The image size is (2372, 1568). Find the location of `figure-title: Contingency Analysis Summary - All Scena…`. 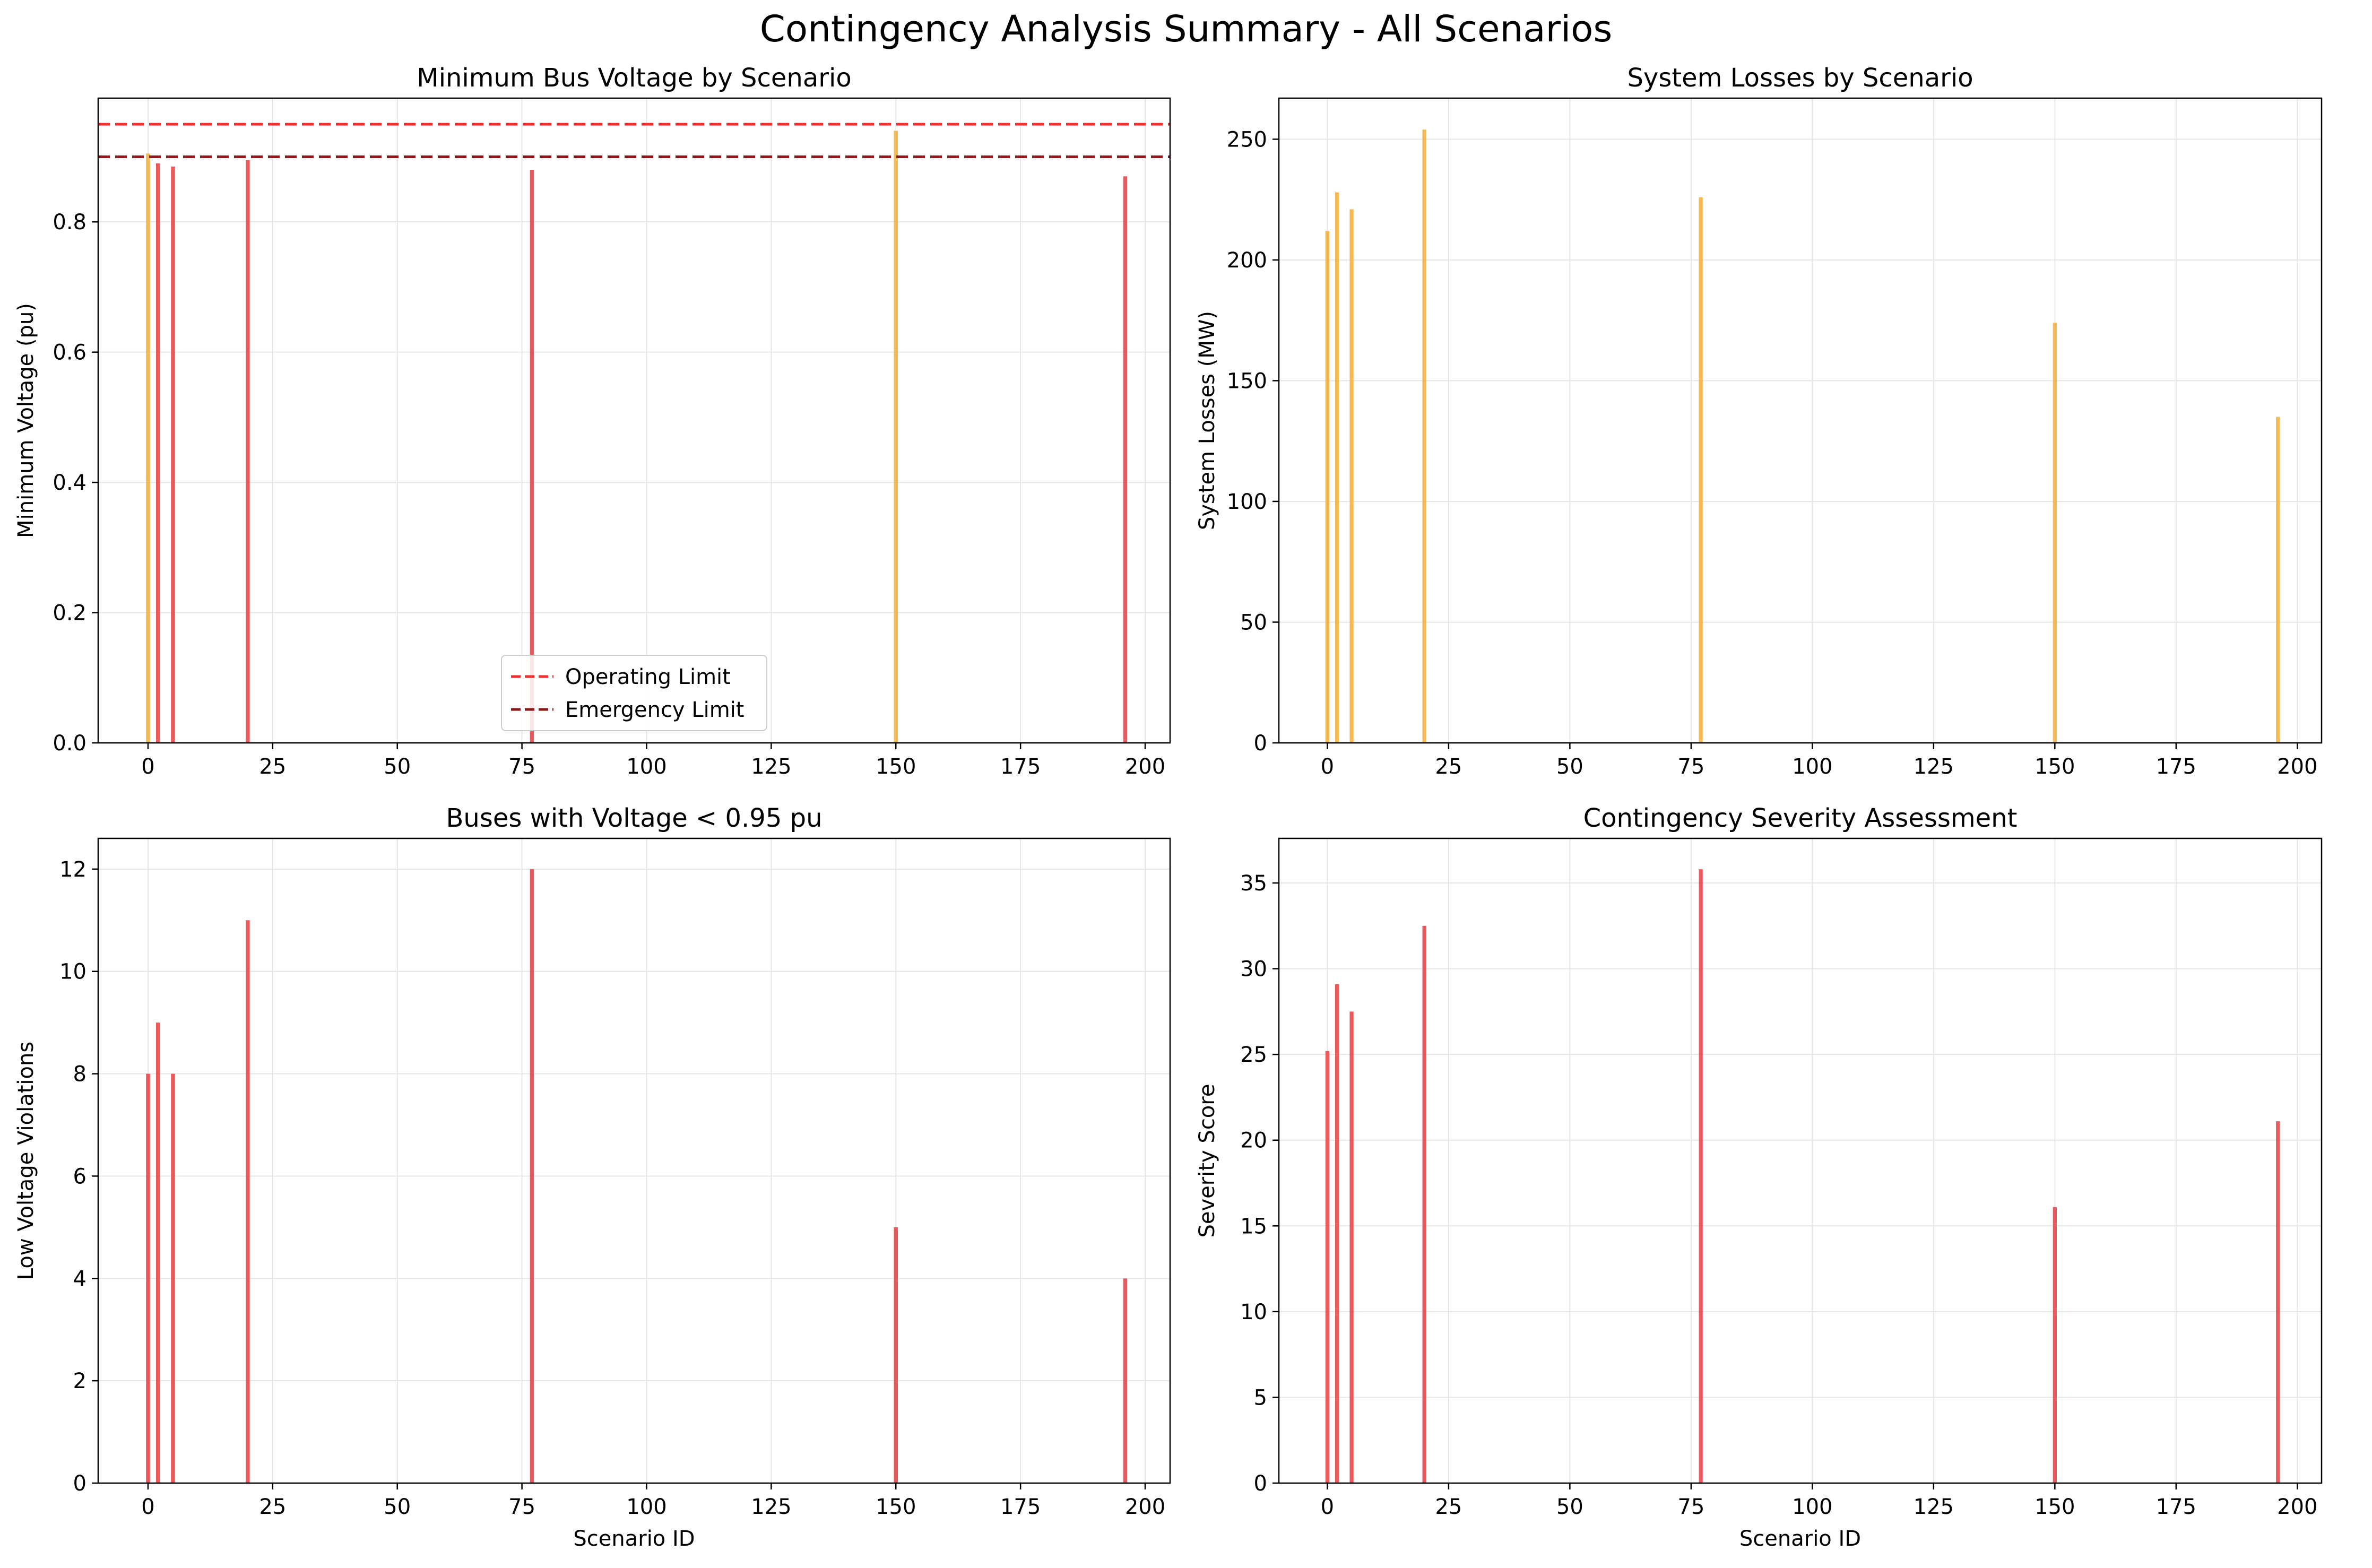

figure-title: Contingency Analysis Summary - All Scena… is located at coordinates (1186, 29).